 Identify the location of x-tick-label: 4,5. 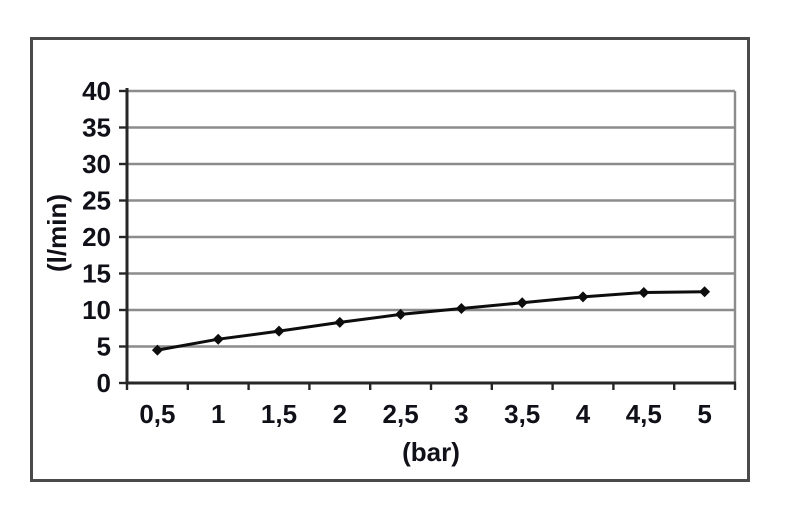
(644, 414).